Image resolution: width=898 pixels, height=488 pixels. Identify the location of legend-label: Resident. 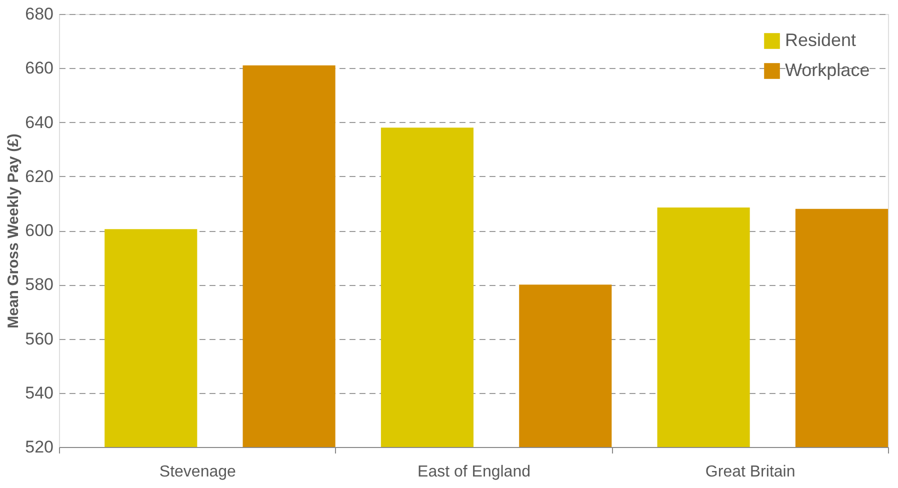
(820, 40).